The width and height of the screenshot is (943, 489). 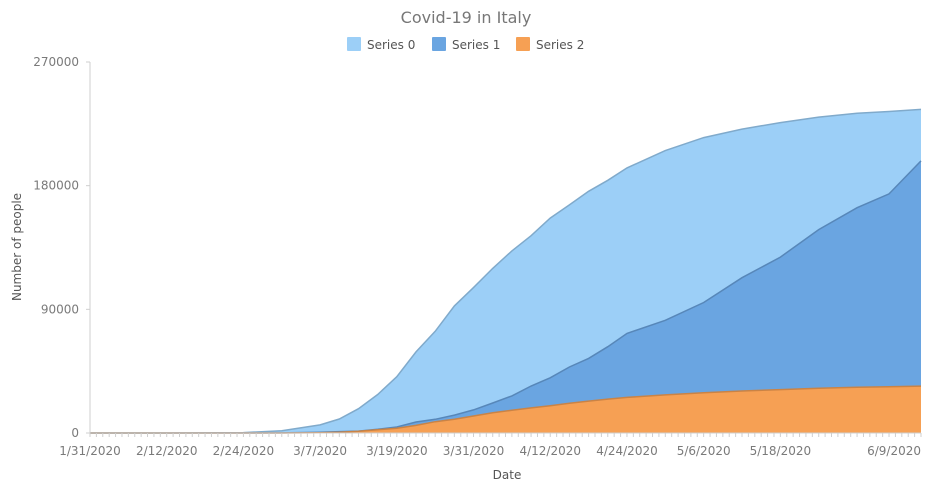 I want to click on y-tick-label: 0, so click(x=75, y=433).